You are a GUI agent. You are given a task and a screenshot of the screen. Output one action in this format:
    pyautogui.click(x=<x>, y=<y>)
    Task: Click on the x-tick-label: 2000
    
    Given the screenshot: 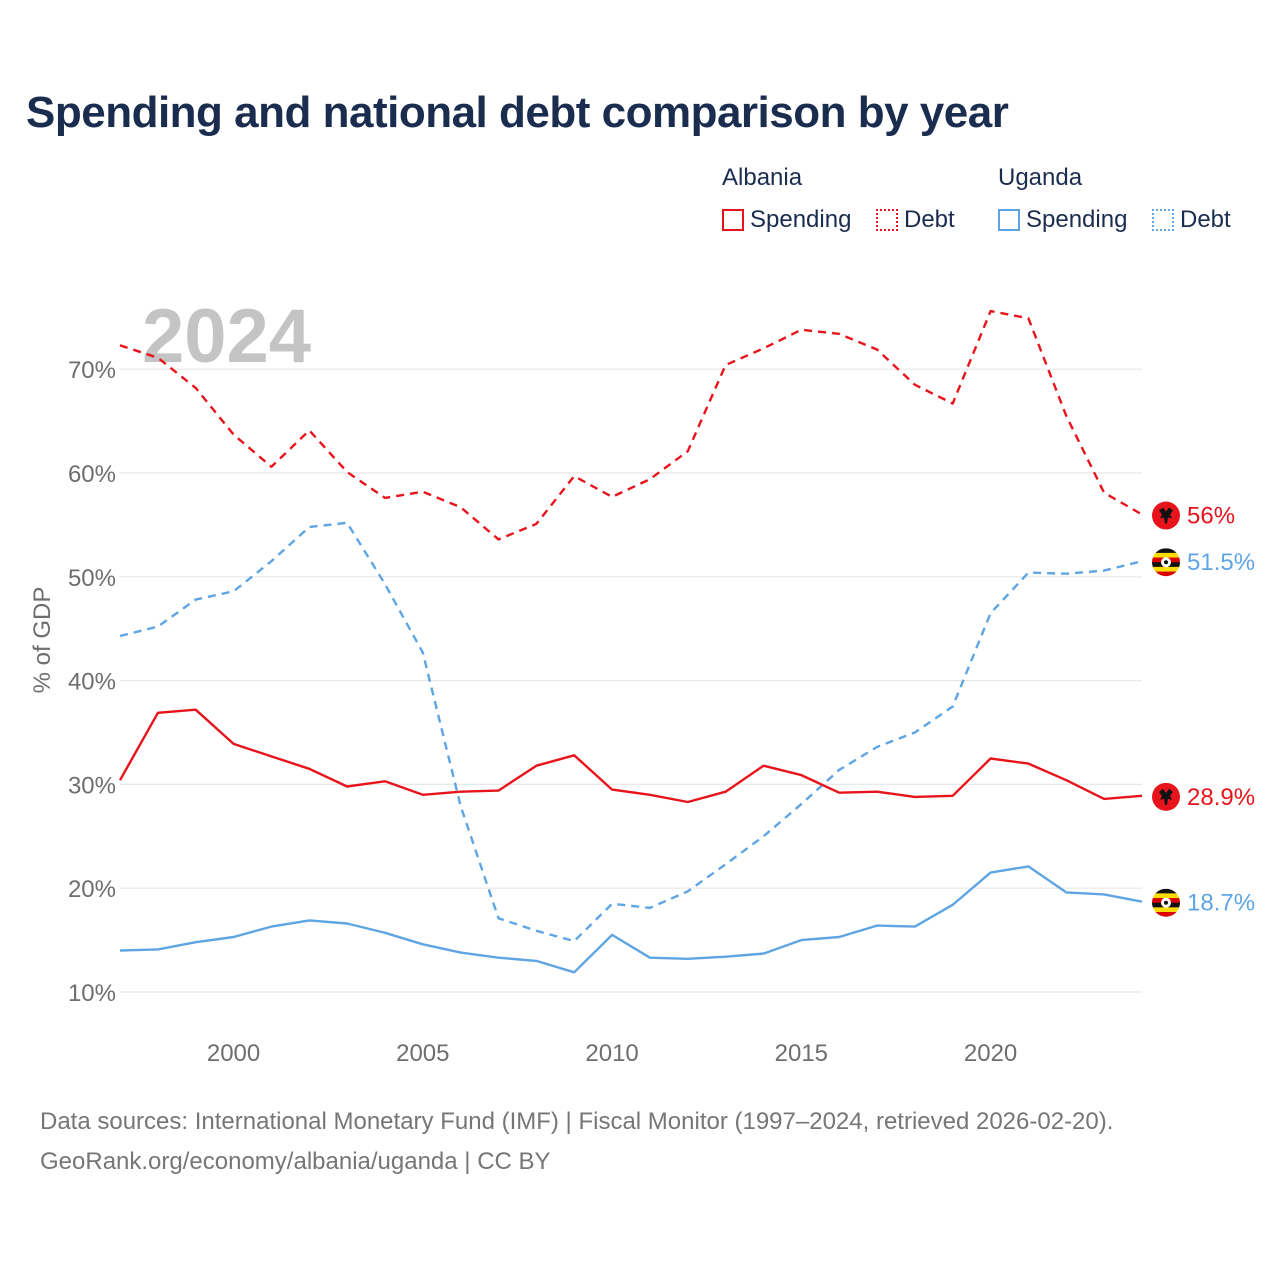 What is the action you would take?
    pyautogui.click(x=233, y=1053)
    